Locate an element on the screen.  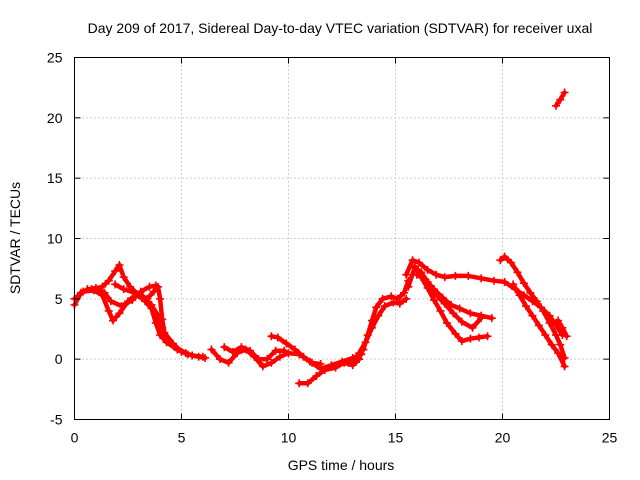
y-axis-label: SDTVAR / TECUs is located at coordinates (15, 238).